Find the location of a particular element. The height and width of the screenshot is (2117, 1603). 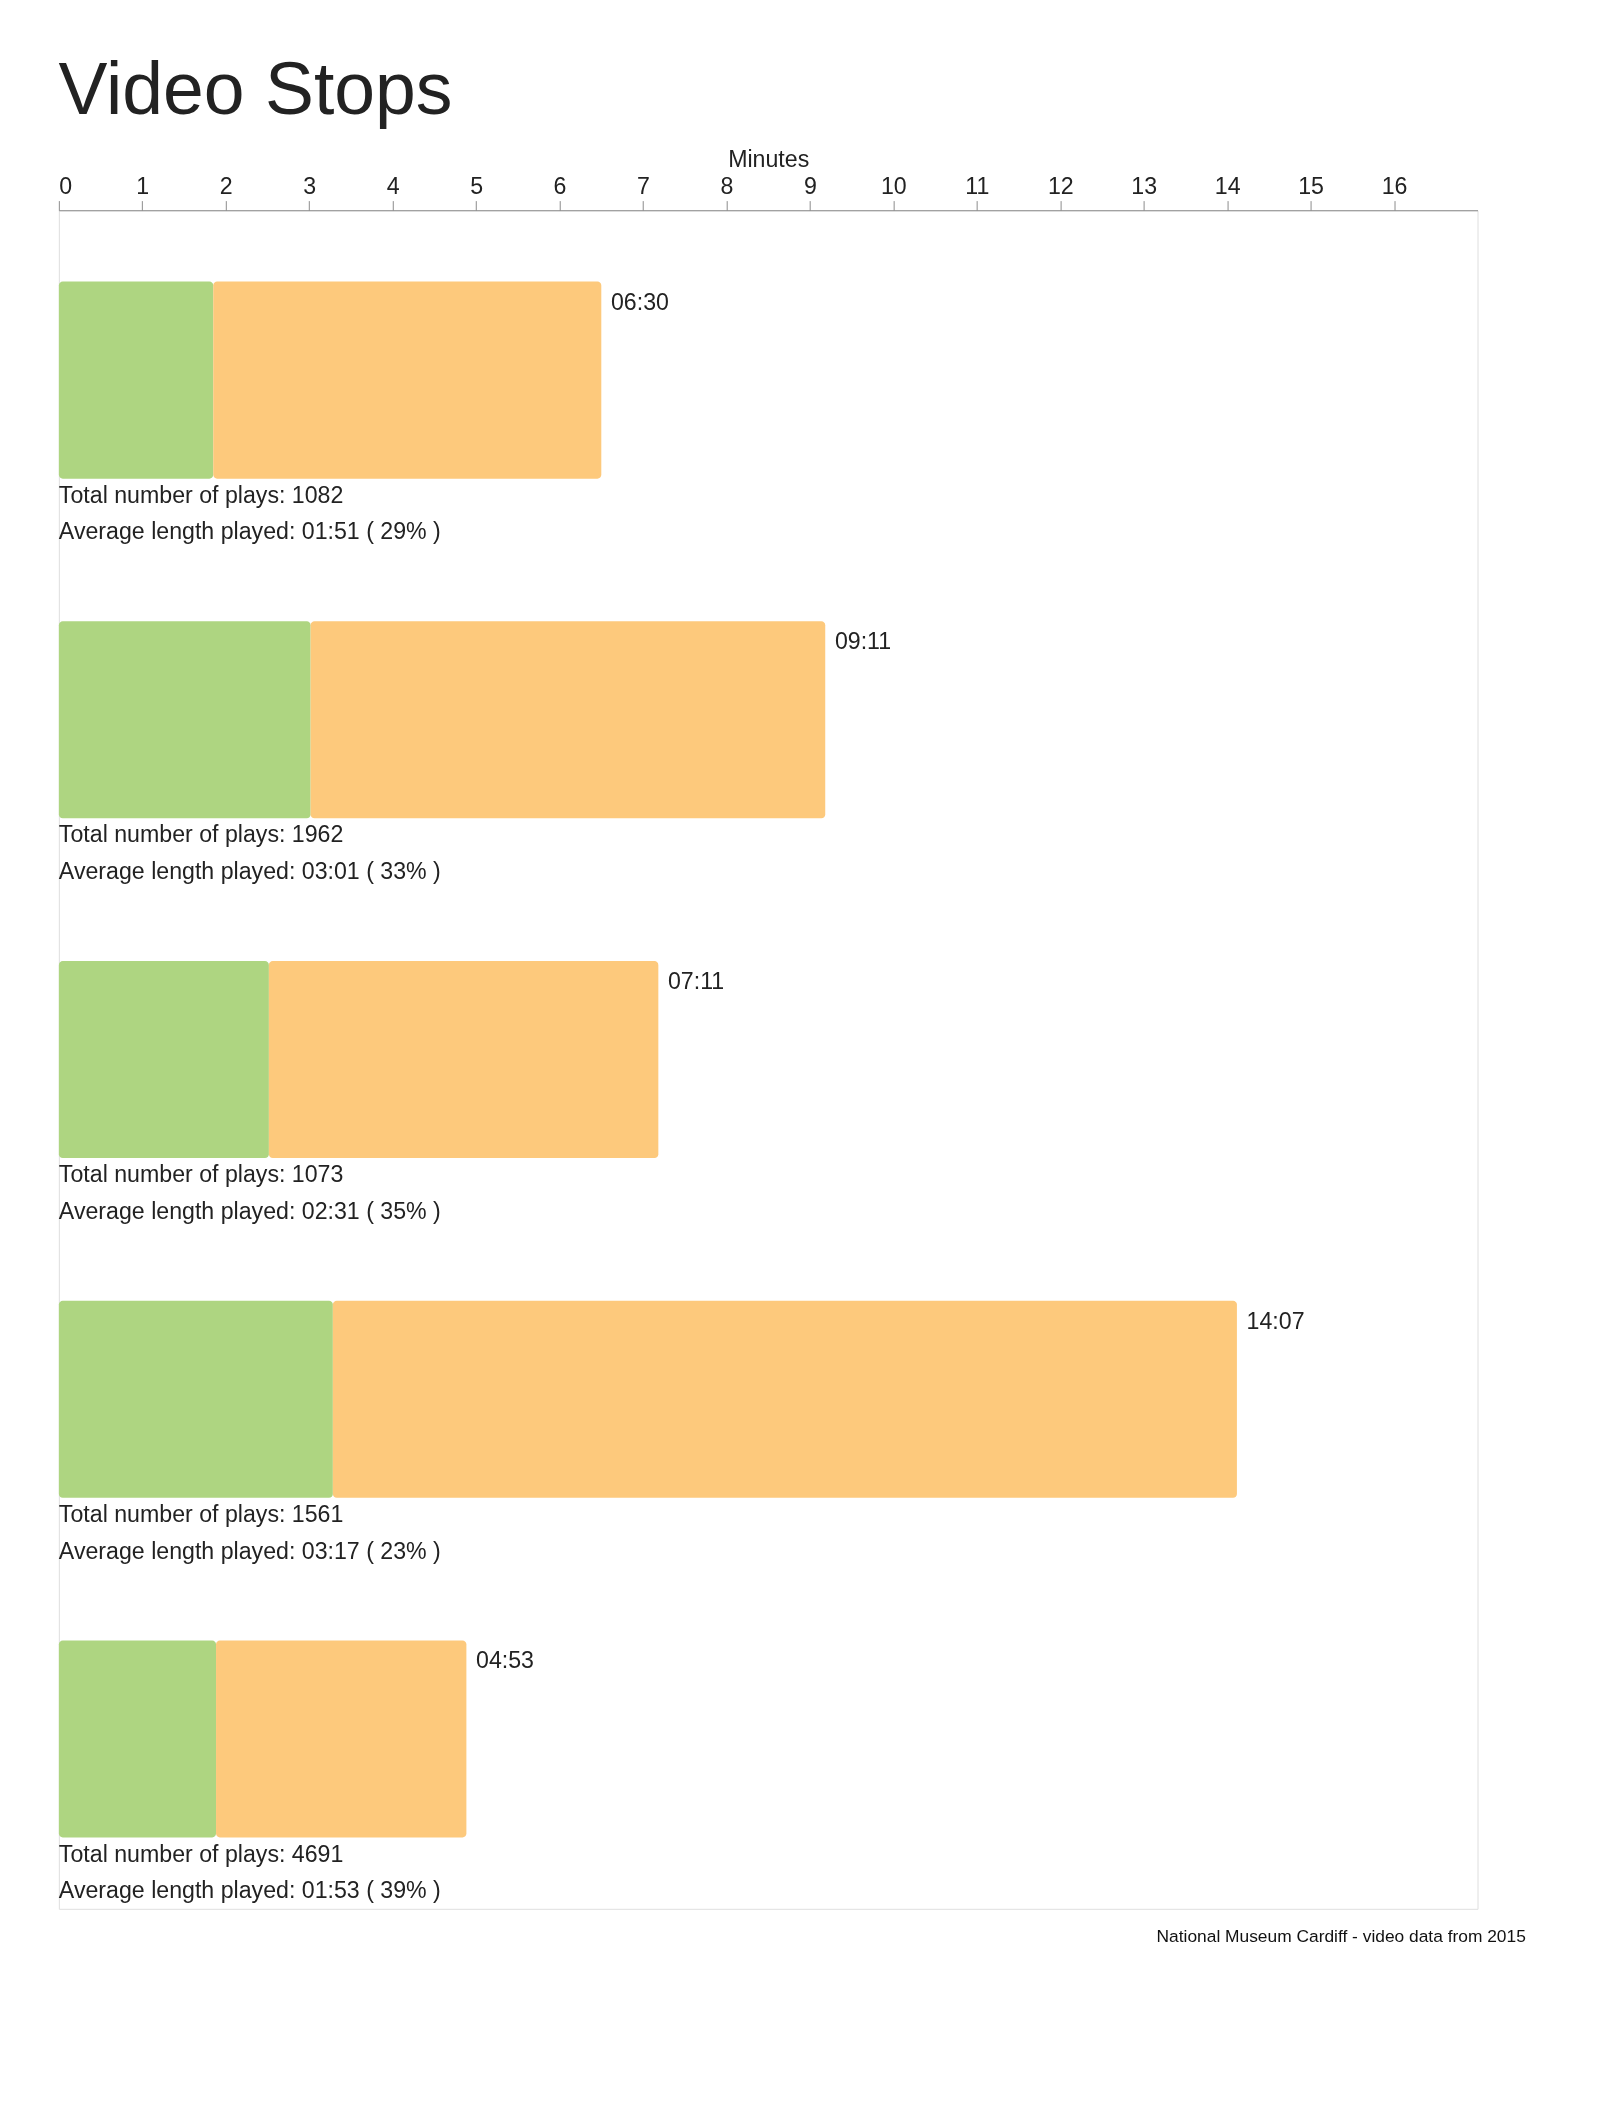

x-tick-label: 10 is located at coordinates (893, 186).